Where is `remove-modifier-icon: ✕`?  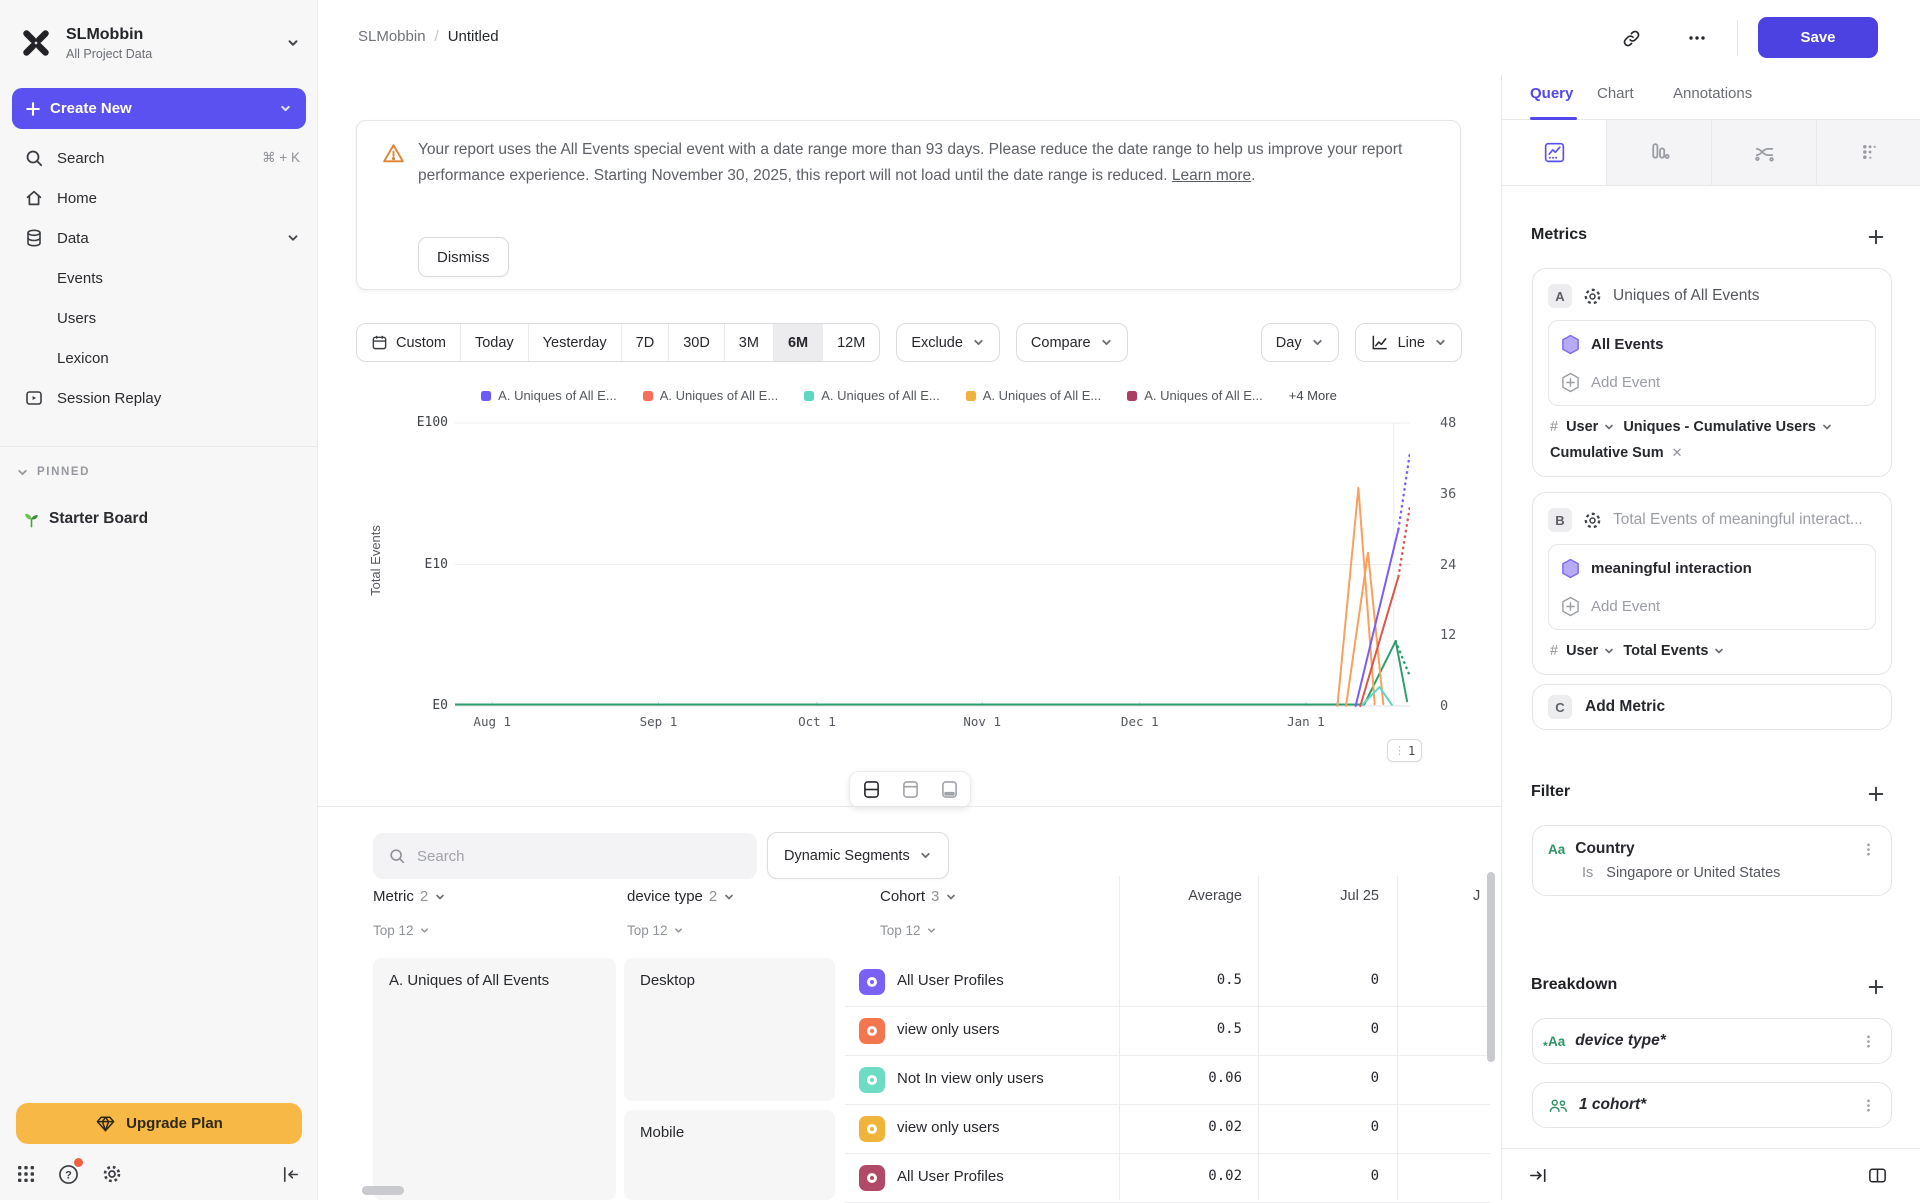 remove-modifier-icon: ✕ is located at coordinates (1677, 452).